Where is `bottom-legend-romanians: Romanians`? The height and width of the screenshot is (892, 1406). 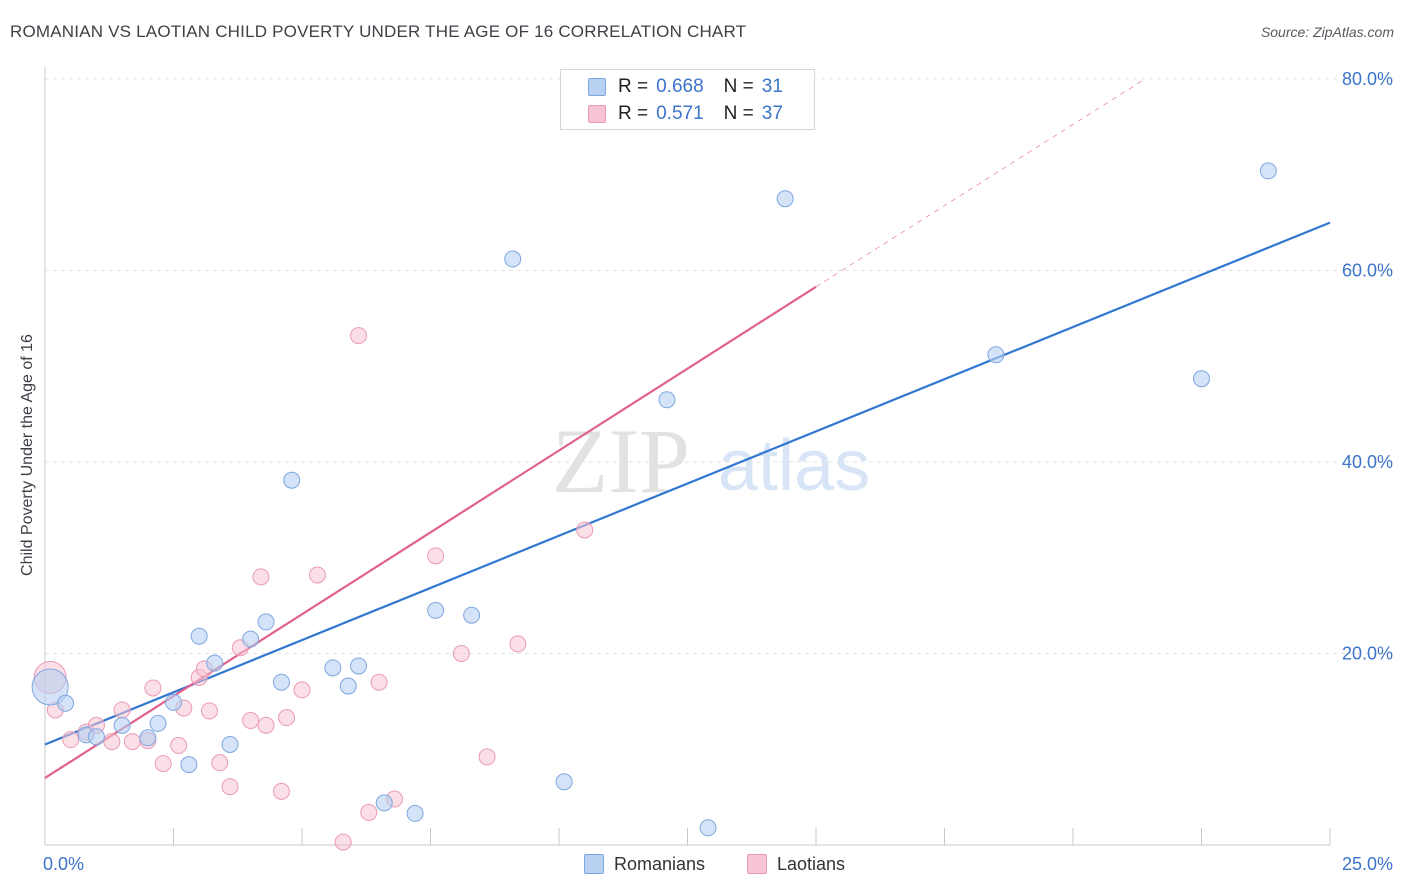 bottom-legend-romanians: Romanians is located at coordinates (644, 864).